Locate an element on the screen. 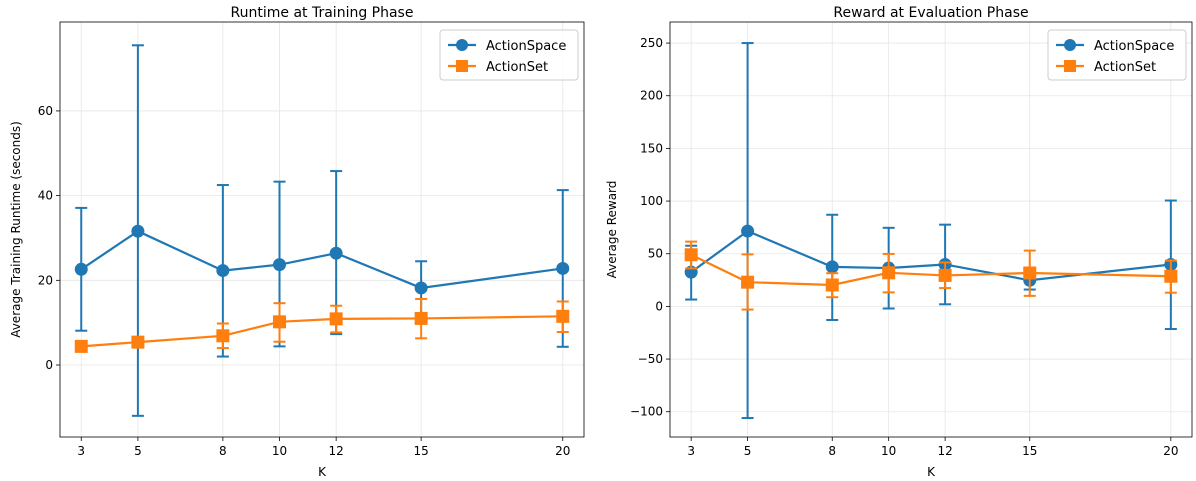  reward-xtick-label: 8 is located at coordinates (832, 451).